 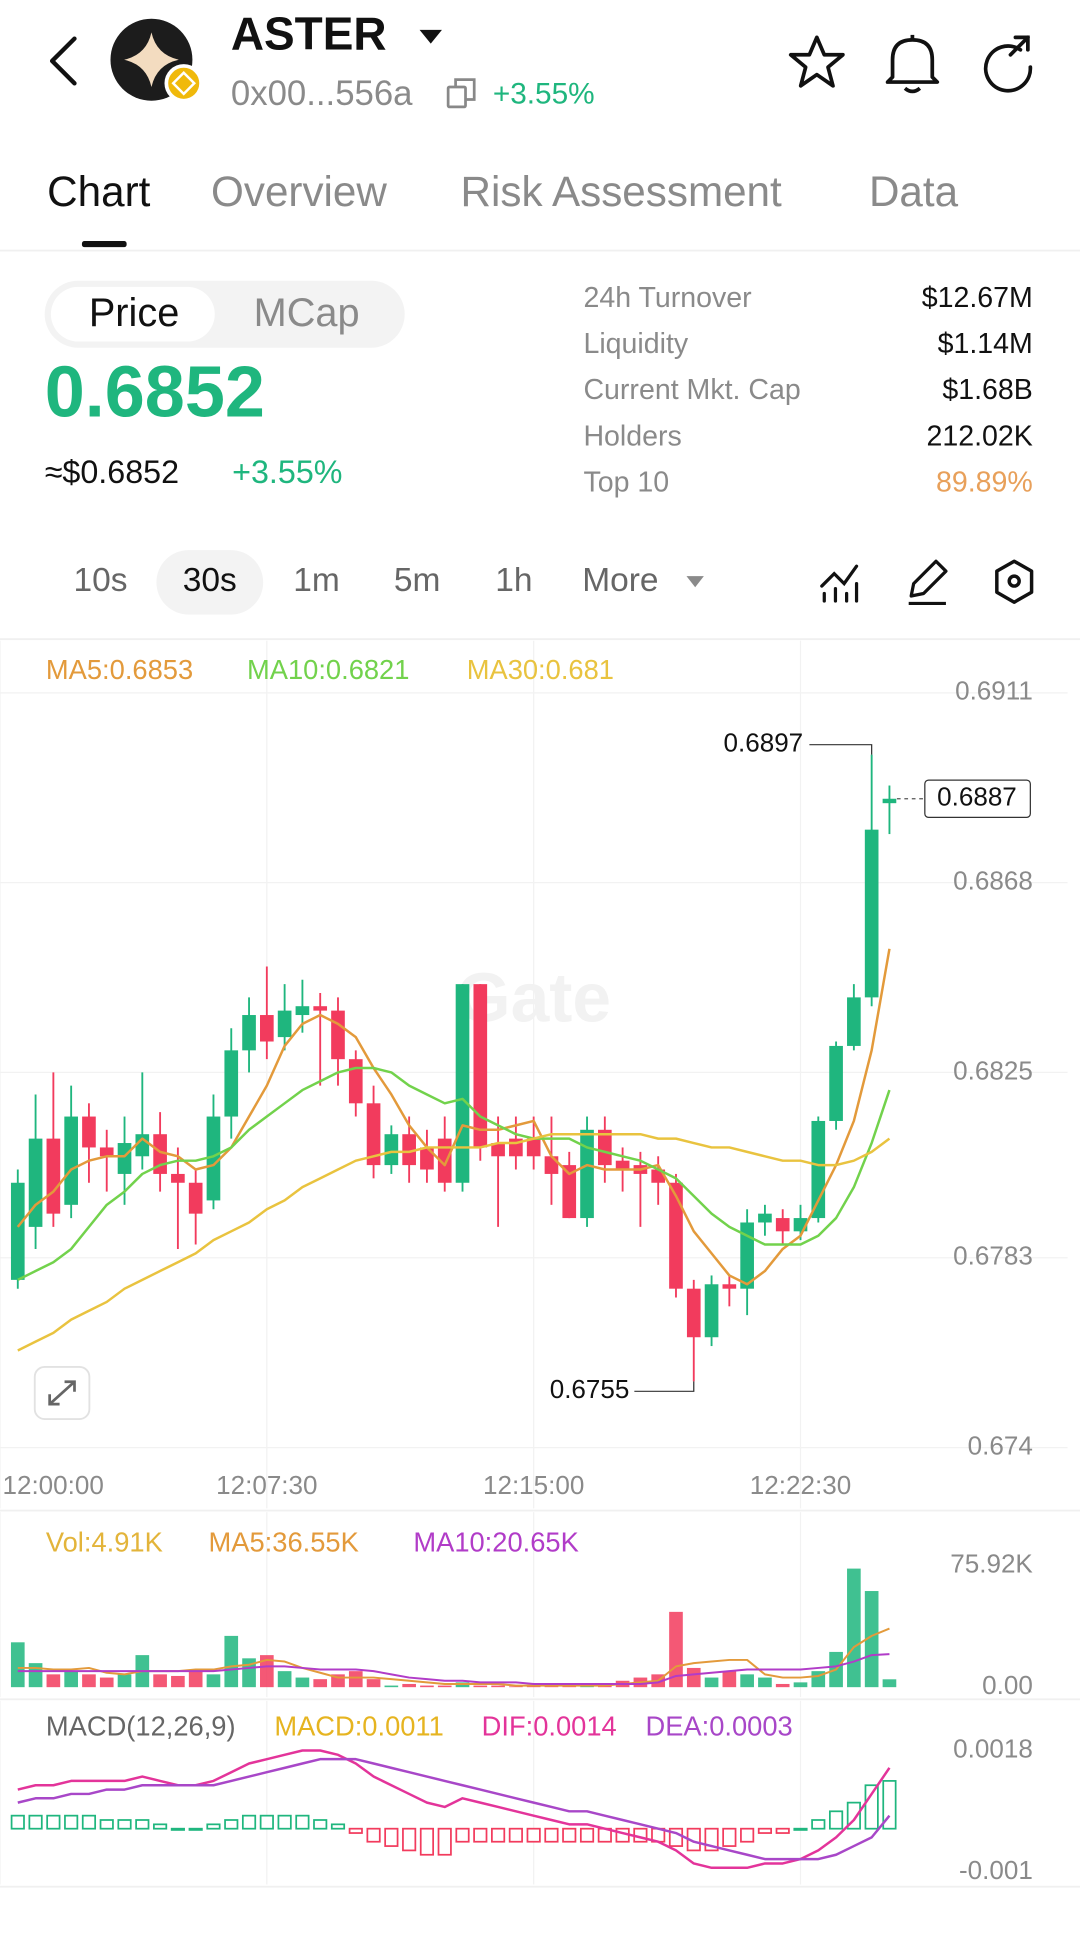 What do you see at coordinates (299, 191) in the screenshot?
I see `tab: Overview` at bounding box center [299, 191].